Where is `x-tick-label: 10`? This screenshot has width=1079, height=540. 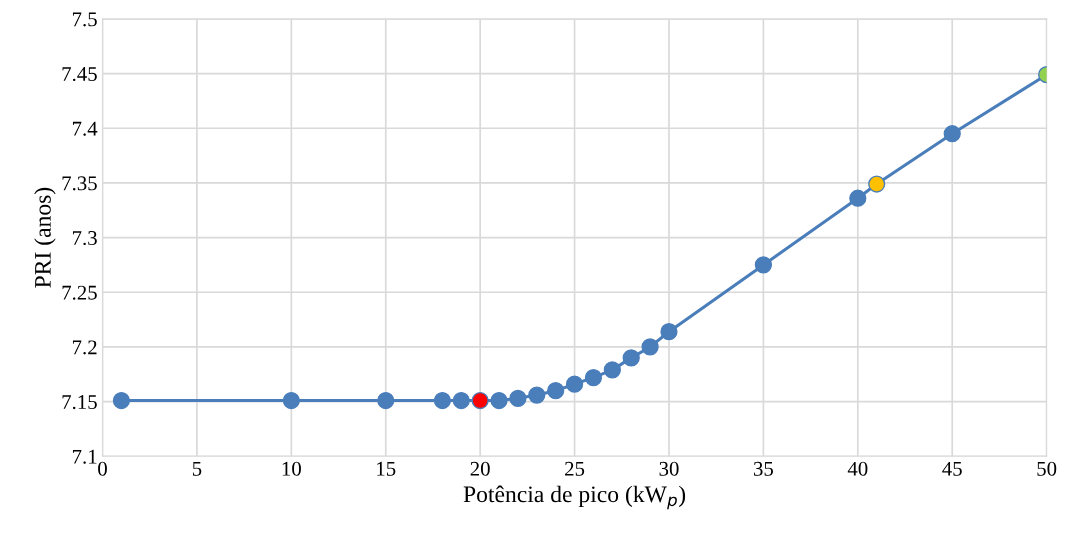 x-tick-label: 10 is located at coordinates (291, 468).